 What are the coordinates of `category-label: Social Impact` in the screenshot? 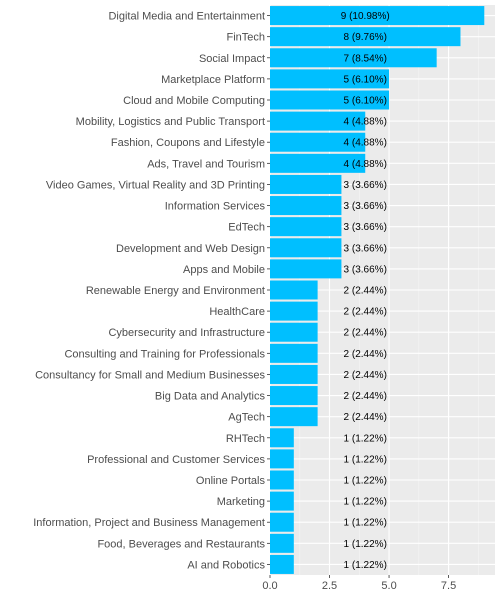 It's located at (232, 59).